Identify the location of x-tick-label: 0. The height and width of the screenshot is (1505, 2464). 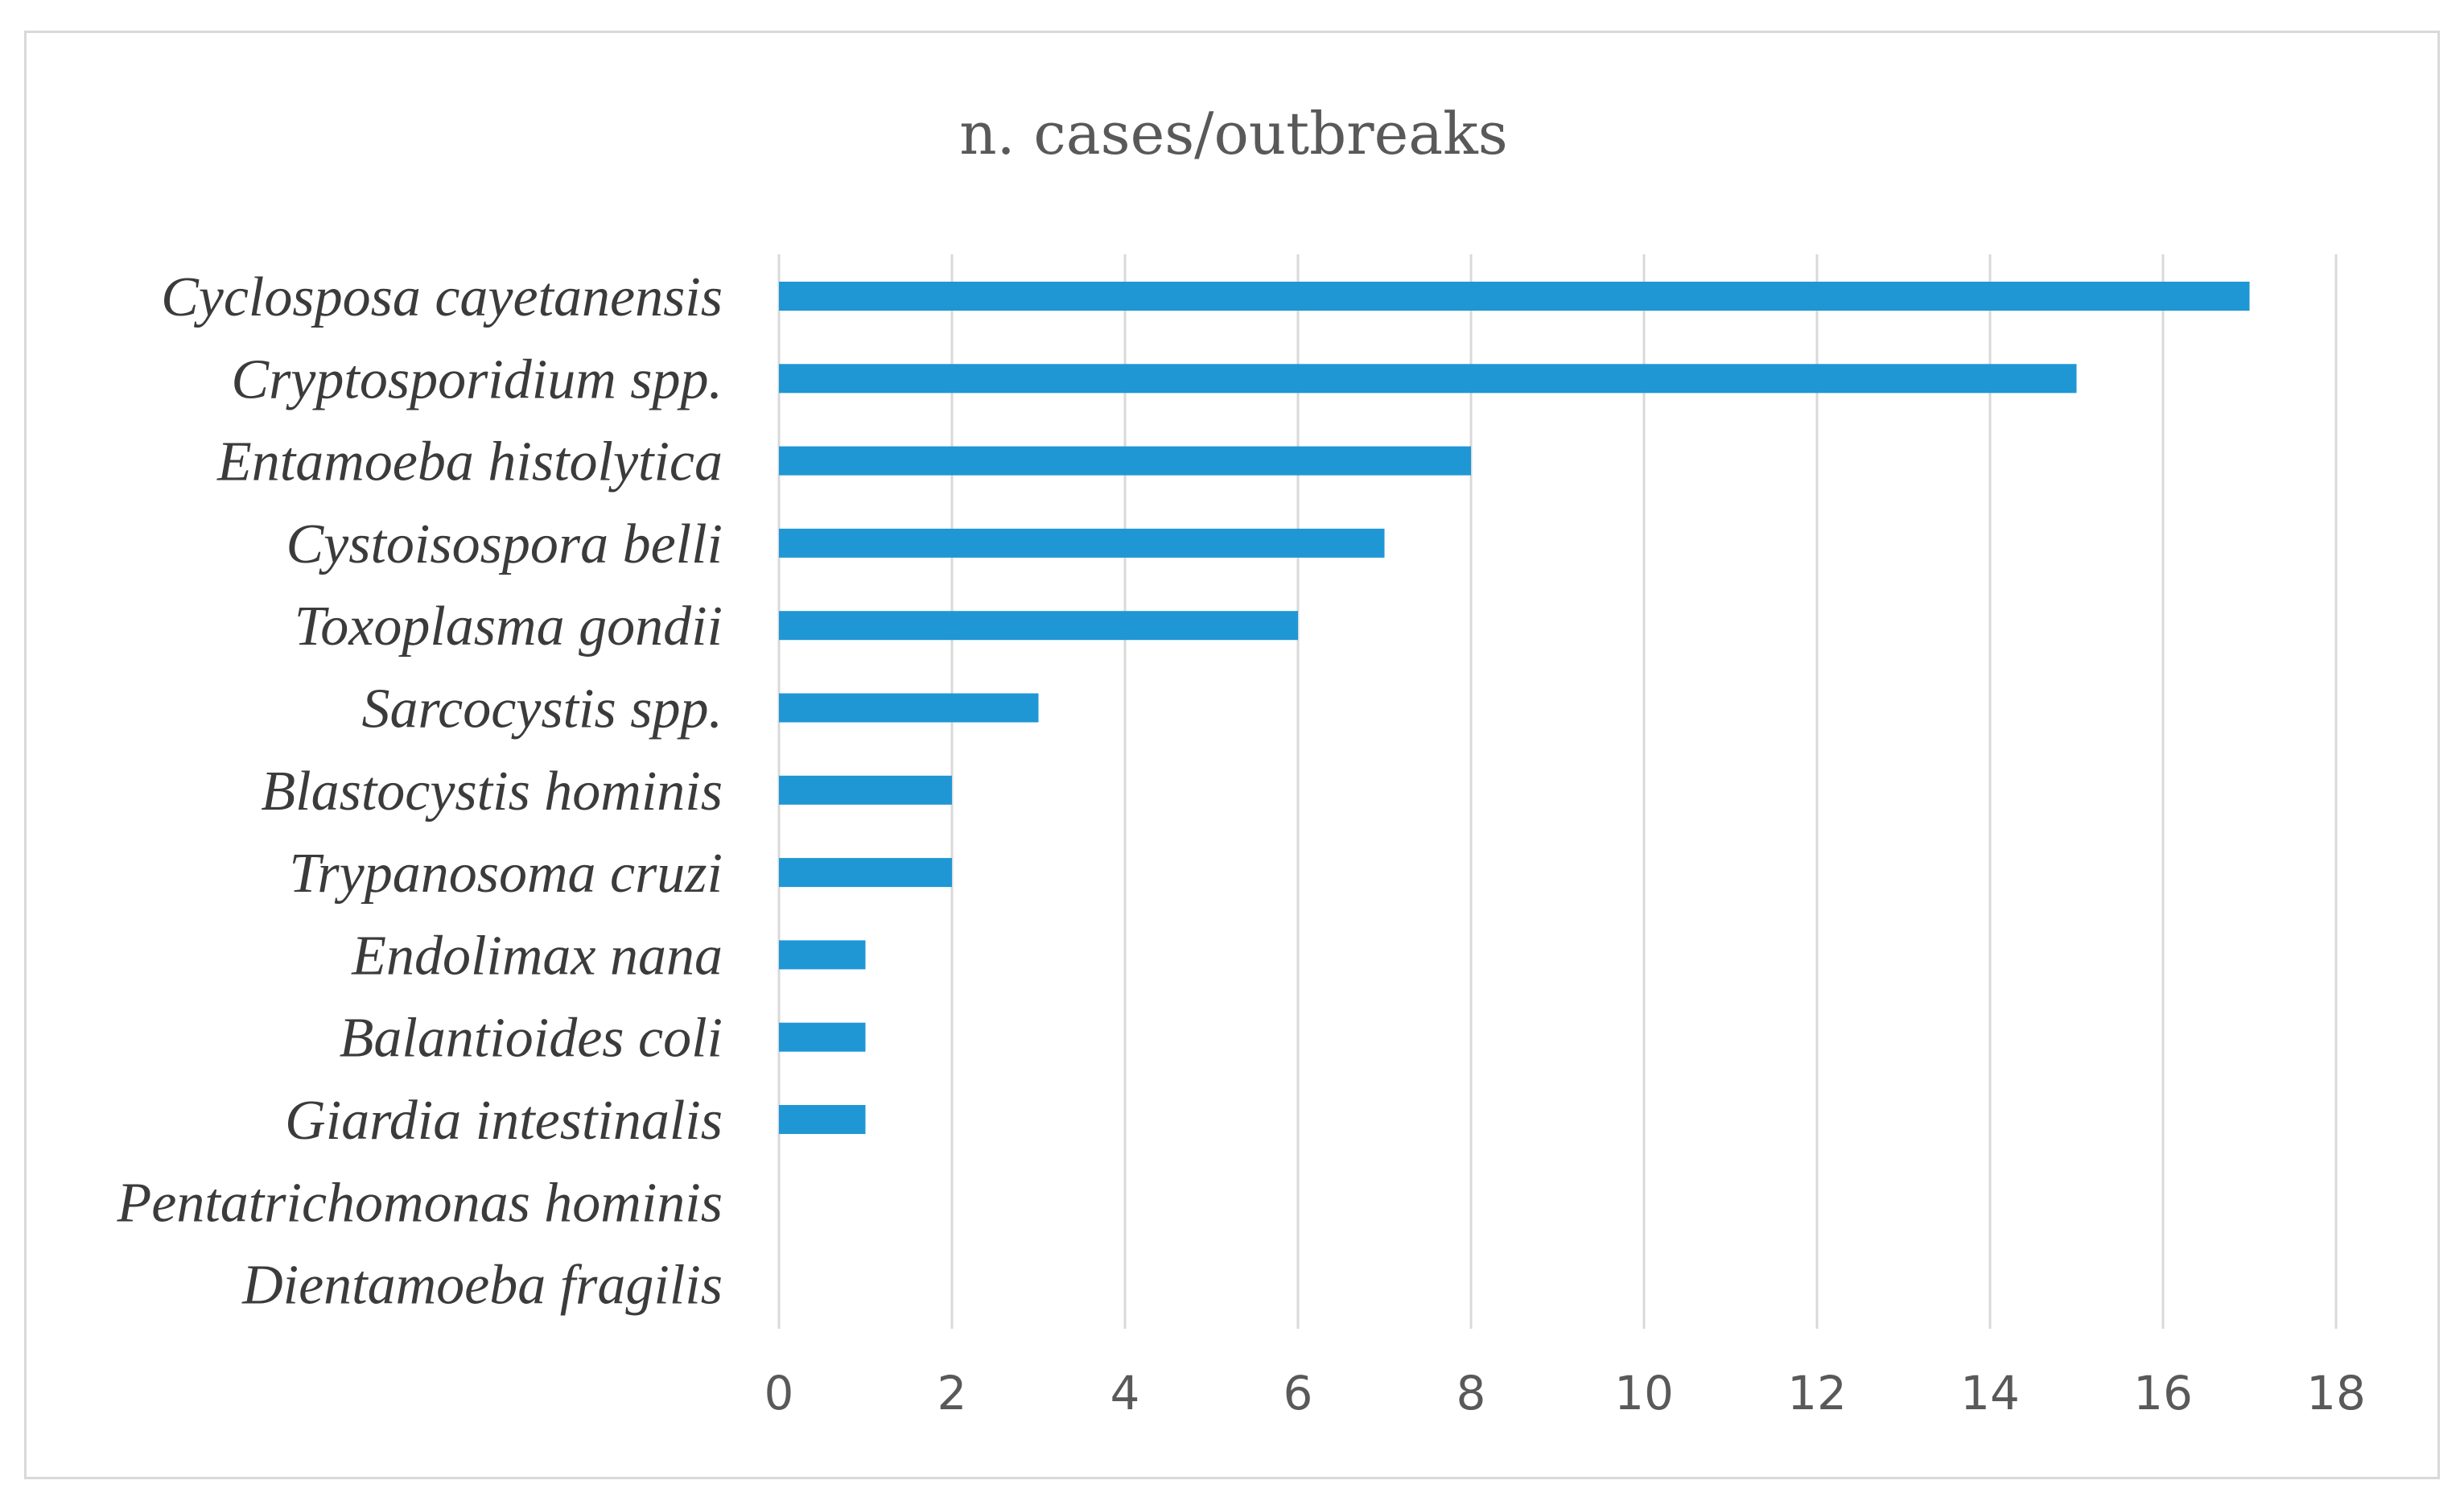
(779, 1393).